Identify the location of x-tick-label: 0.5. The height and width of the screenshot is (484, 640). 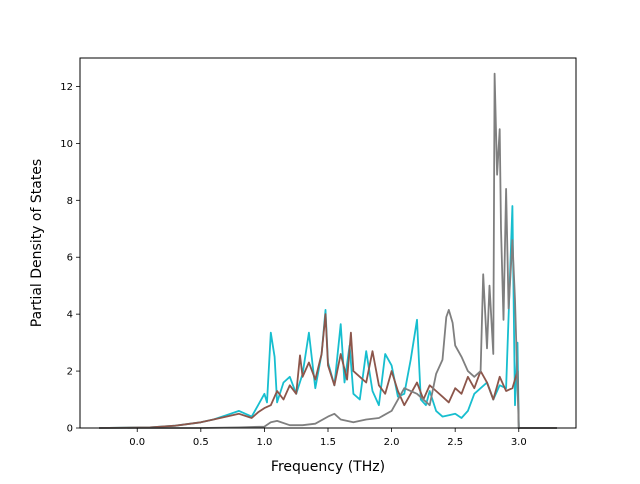
(201, 442).